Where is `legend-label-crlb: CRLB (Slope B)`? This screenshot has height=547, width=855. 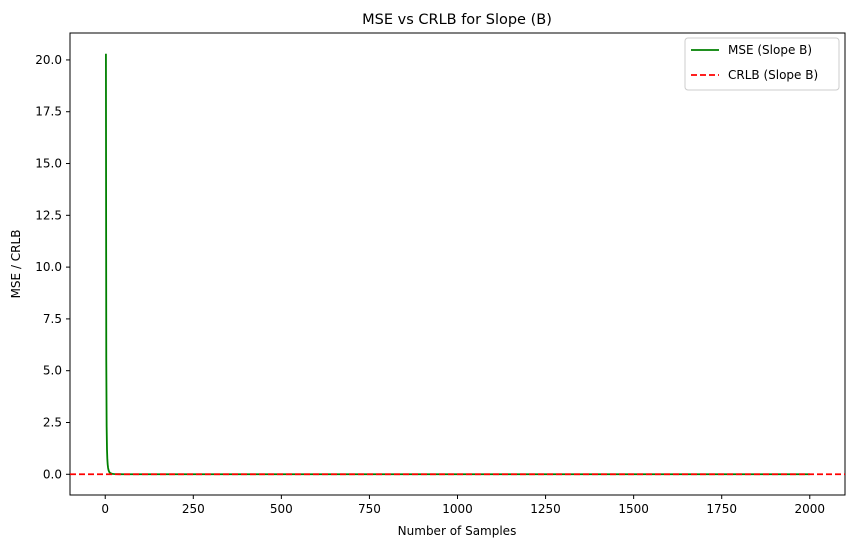 legend-label-crlb: CRLB (Slope B) is located at coordinates (773, 75).